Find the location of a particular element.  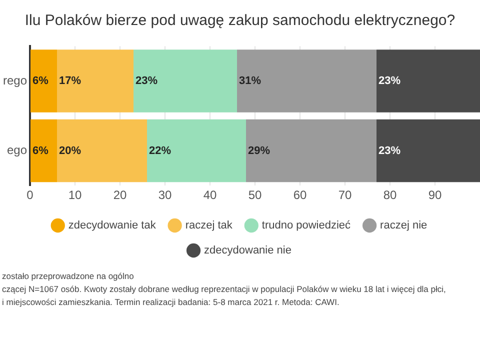

x-tick-label: 70 is located at coordinates (345, 195).